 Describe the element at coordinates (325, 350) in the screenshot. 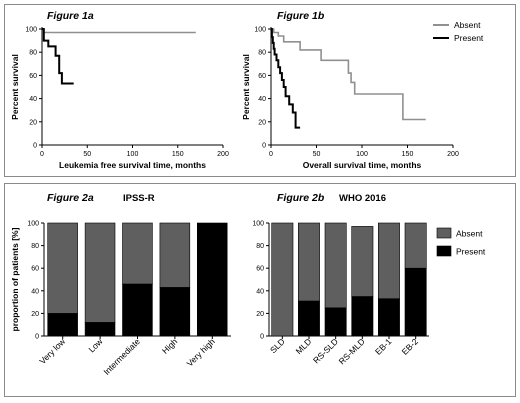

I see `category-label: RS-SLD` at that location.